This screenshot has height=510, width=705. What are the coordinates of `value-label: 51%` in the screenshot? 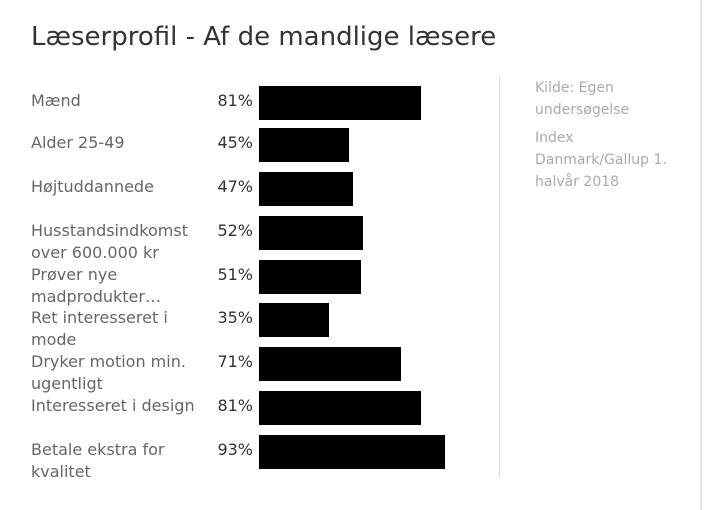 It's located at (235, 274).